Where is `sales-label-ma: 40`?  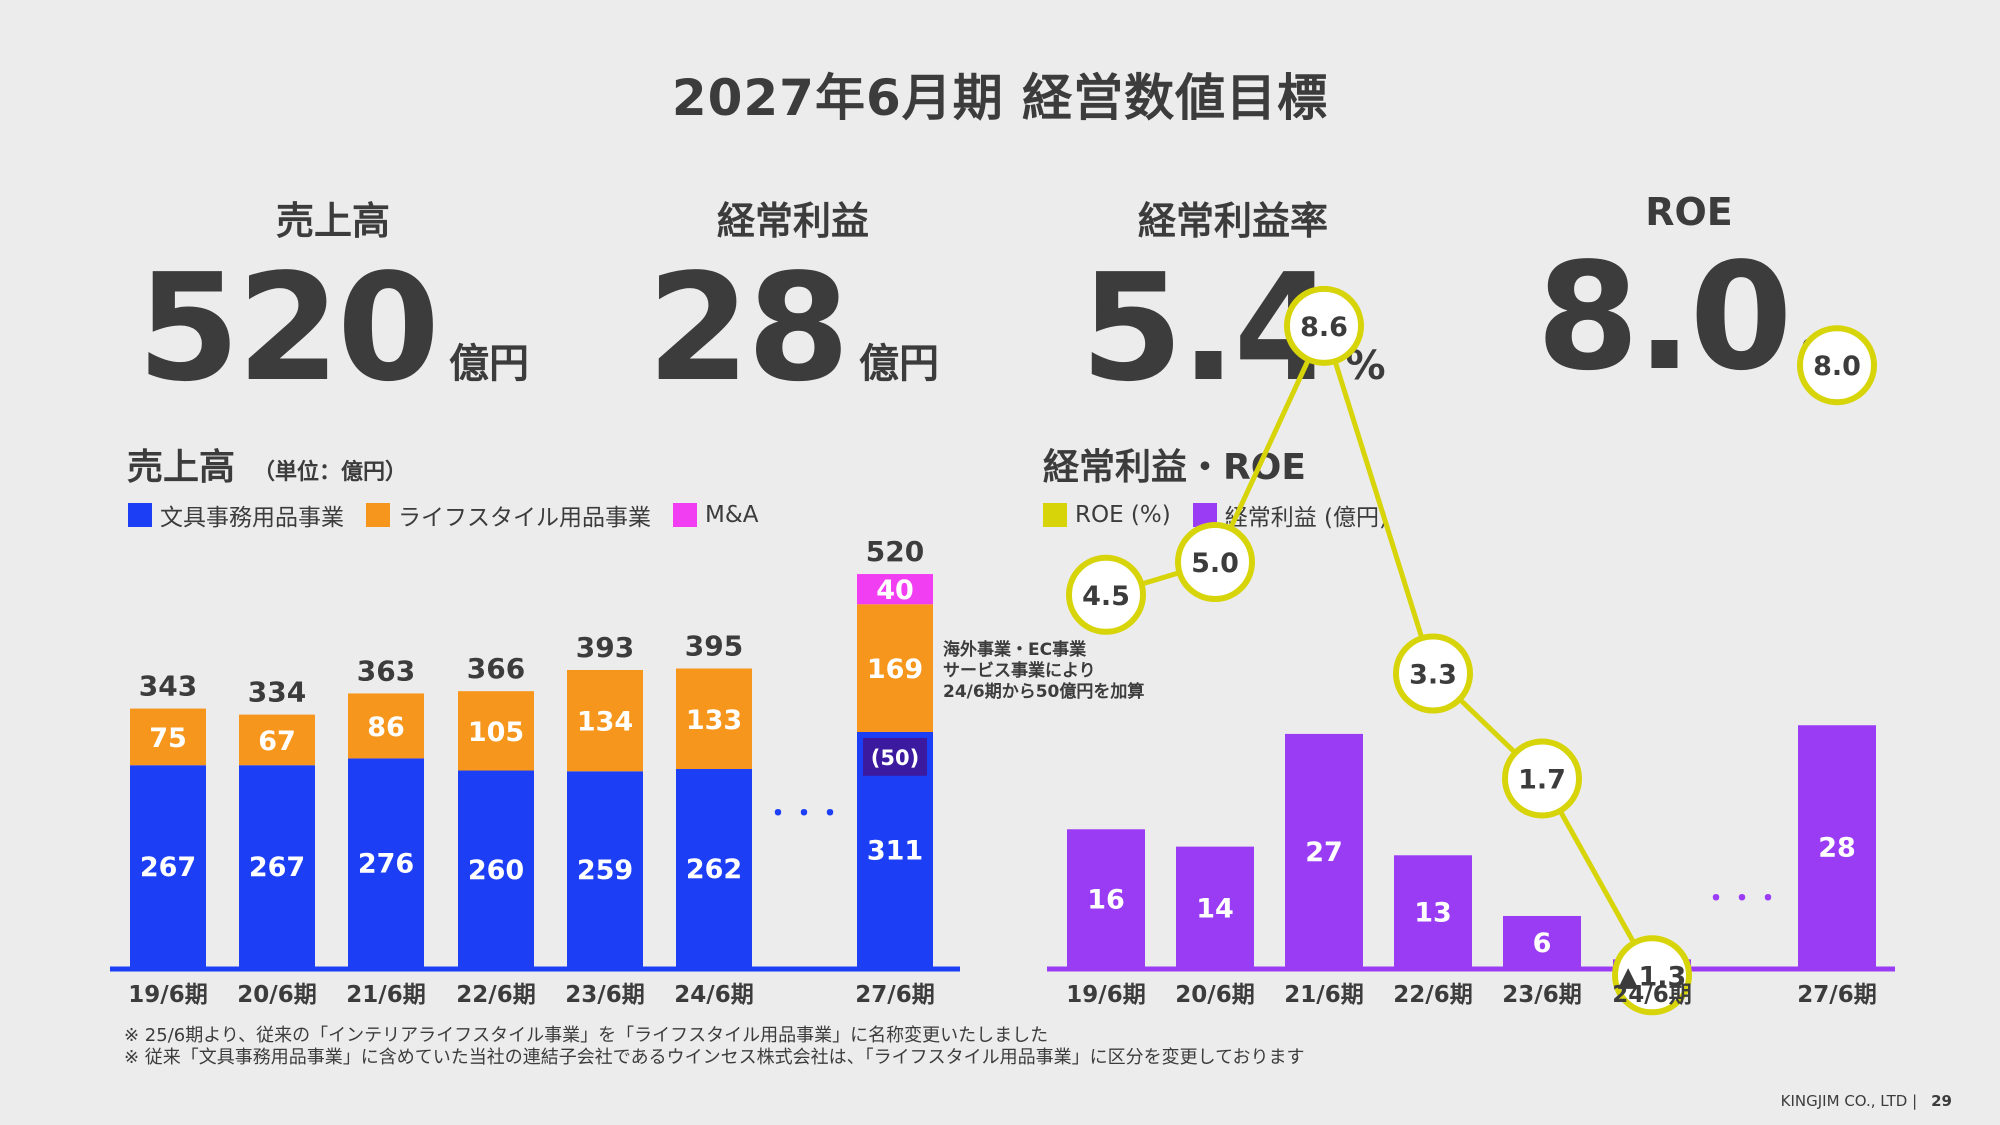
sales-label-ma: 40 is located at coordinates (895, 590).